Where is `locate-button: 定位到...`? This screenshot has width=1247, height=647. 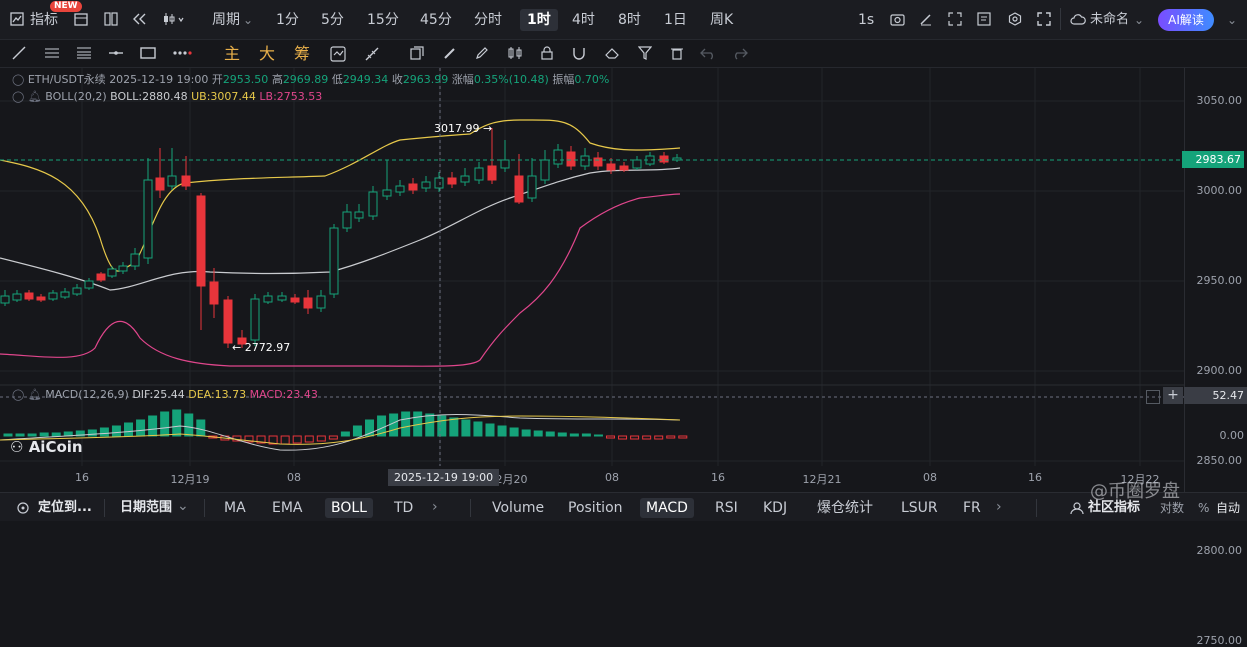
locate-button: 定位到... is located at coordinates (65, 507).